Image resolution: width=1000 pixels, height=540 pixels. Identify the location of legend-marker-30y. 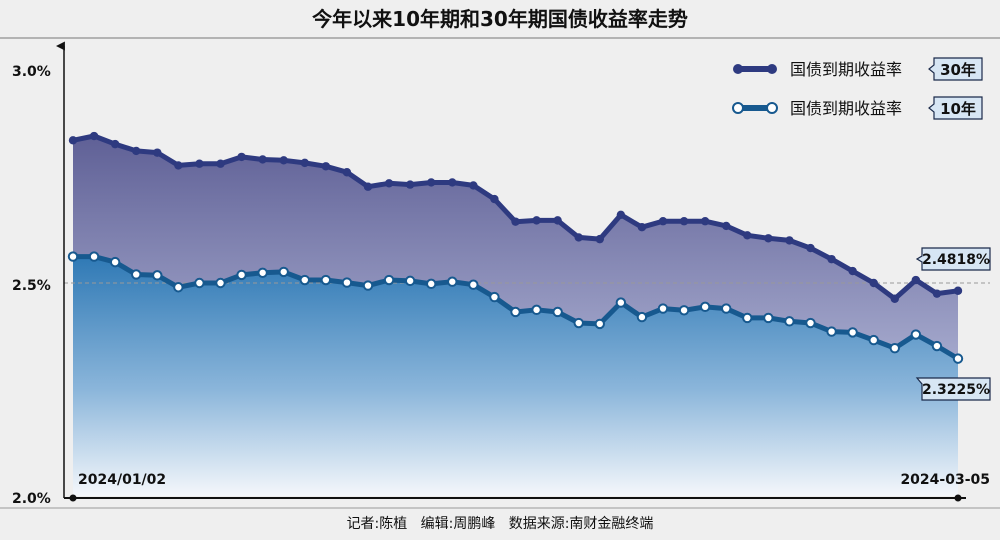
(738, 69).